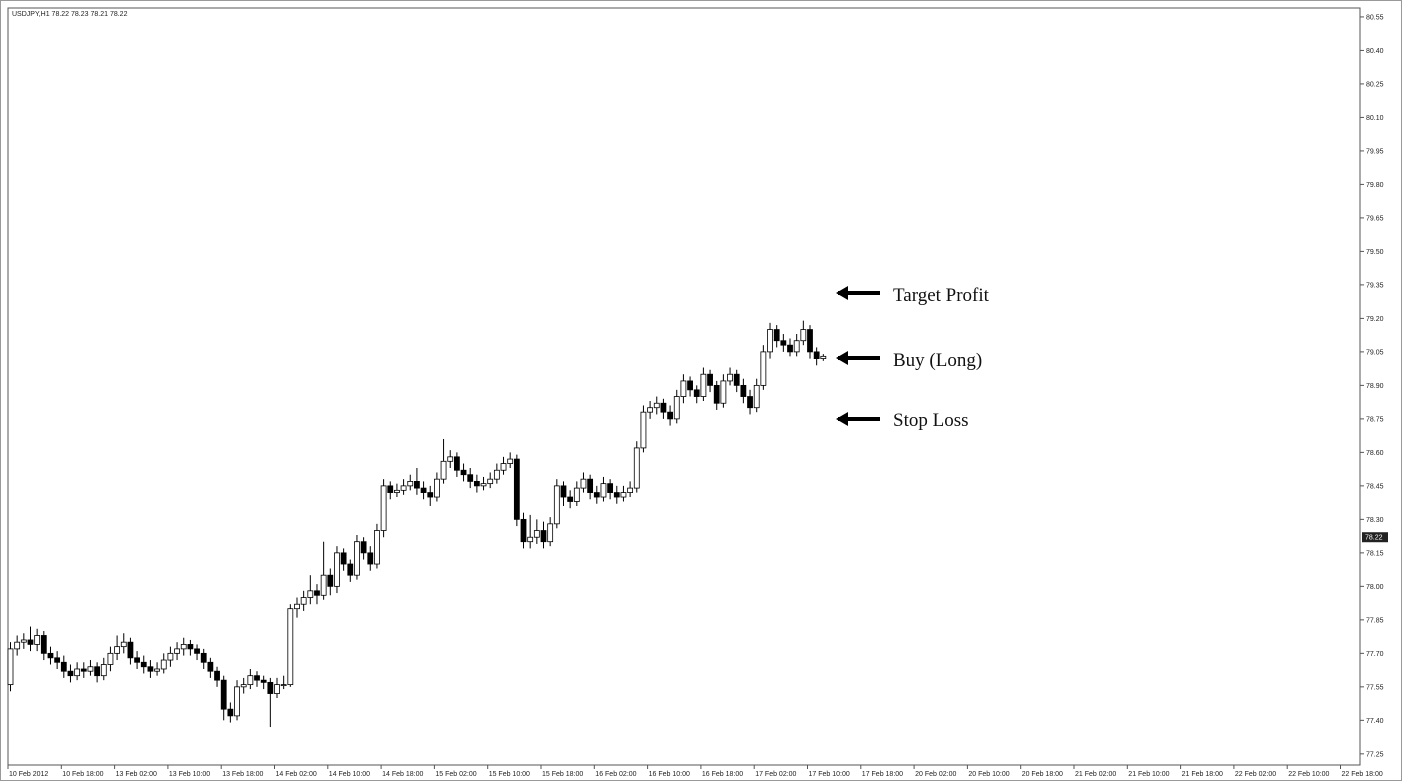  Describe the element at coordinates (82, 774) in the screenshot. I see `x-tick-label: 10 Feb 18:00` at that location.